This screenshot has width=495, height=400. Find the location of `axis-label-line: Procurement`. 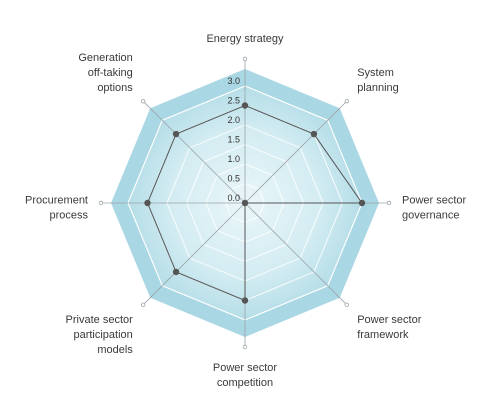

axis-label-line: Procurement is located at coordinates (56, 201).